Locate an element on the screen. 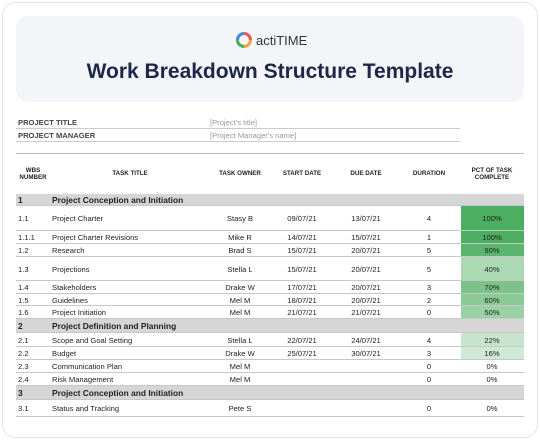 This screenshot has width=540, height=440. rule is located at coordinates (238, 141).